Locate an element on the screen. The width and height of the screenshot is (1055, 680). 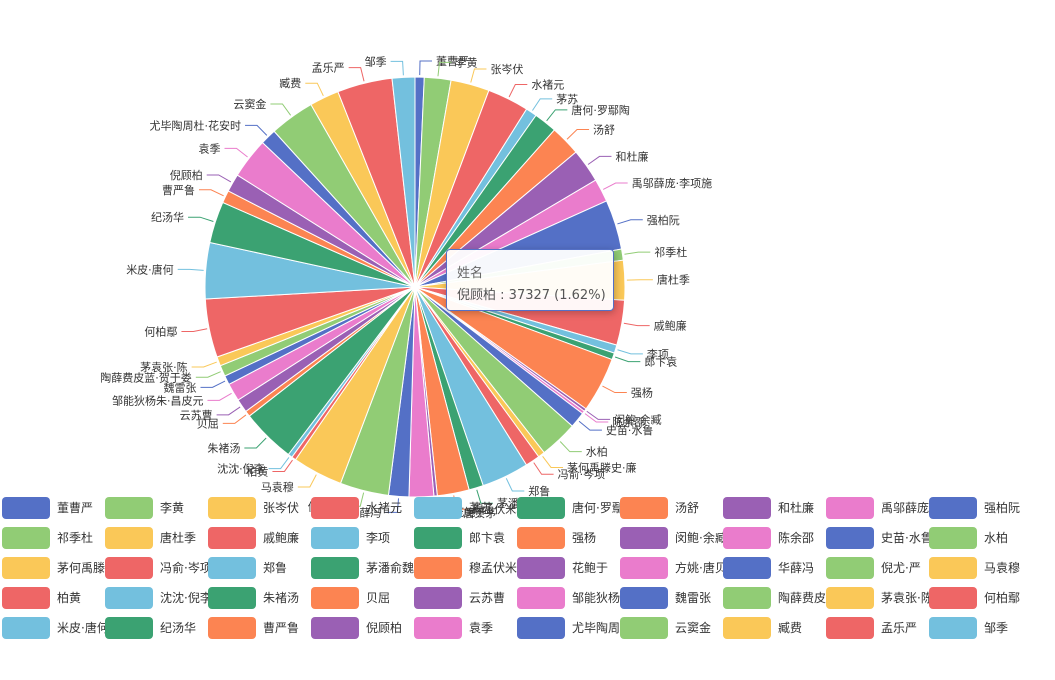
legend-label: 水柏 is located at coordinates (996, 538).